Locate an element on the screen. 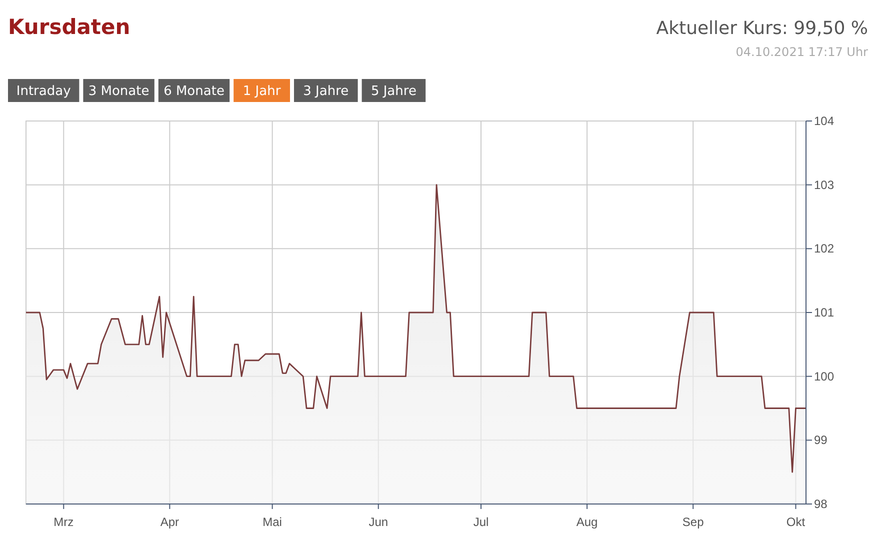 The image size is (876, 538). x-tick-label: Sep is located at coordinates (693, 522).